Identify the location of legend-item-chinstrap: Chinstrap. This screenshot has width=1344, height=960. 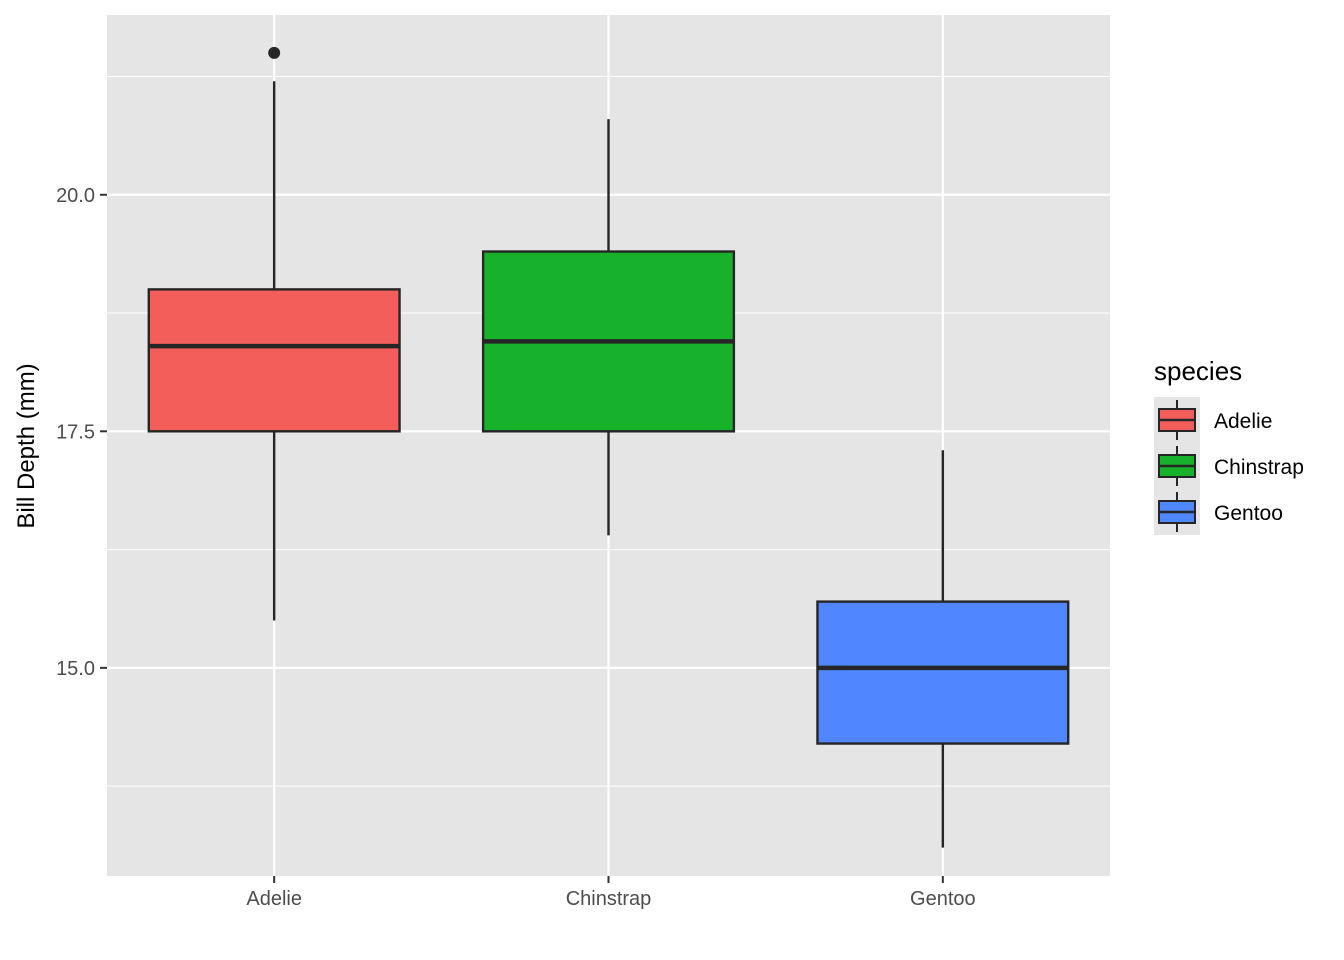
(1229, 466).